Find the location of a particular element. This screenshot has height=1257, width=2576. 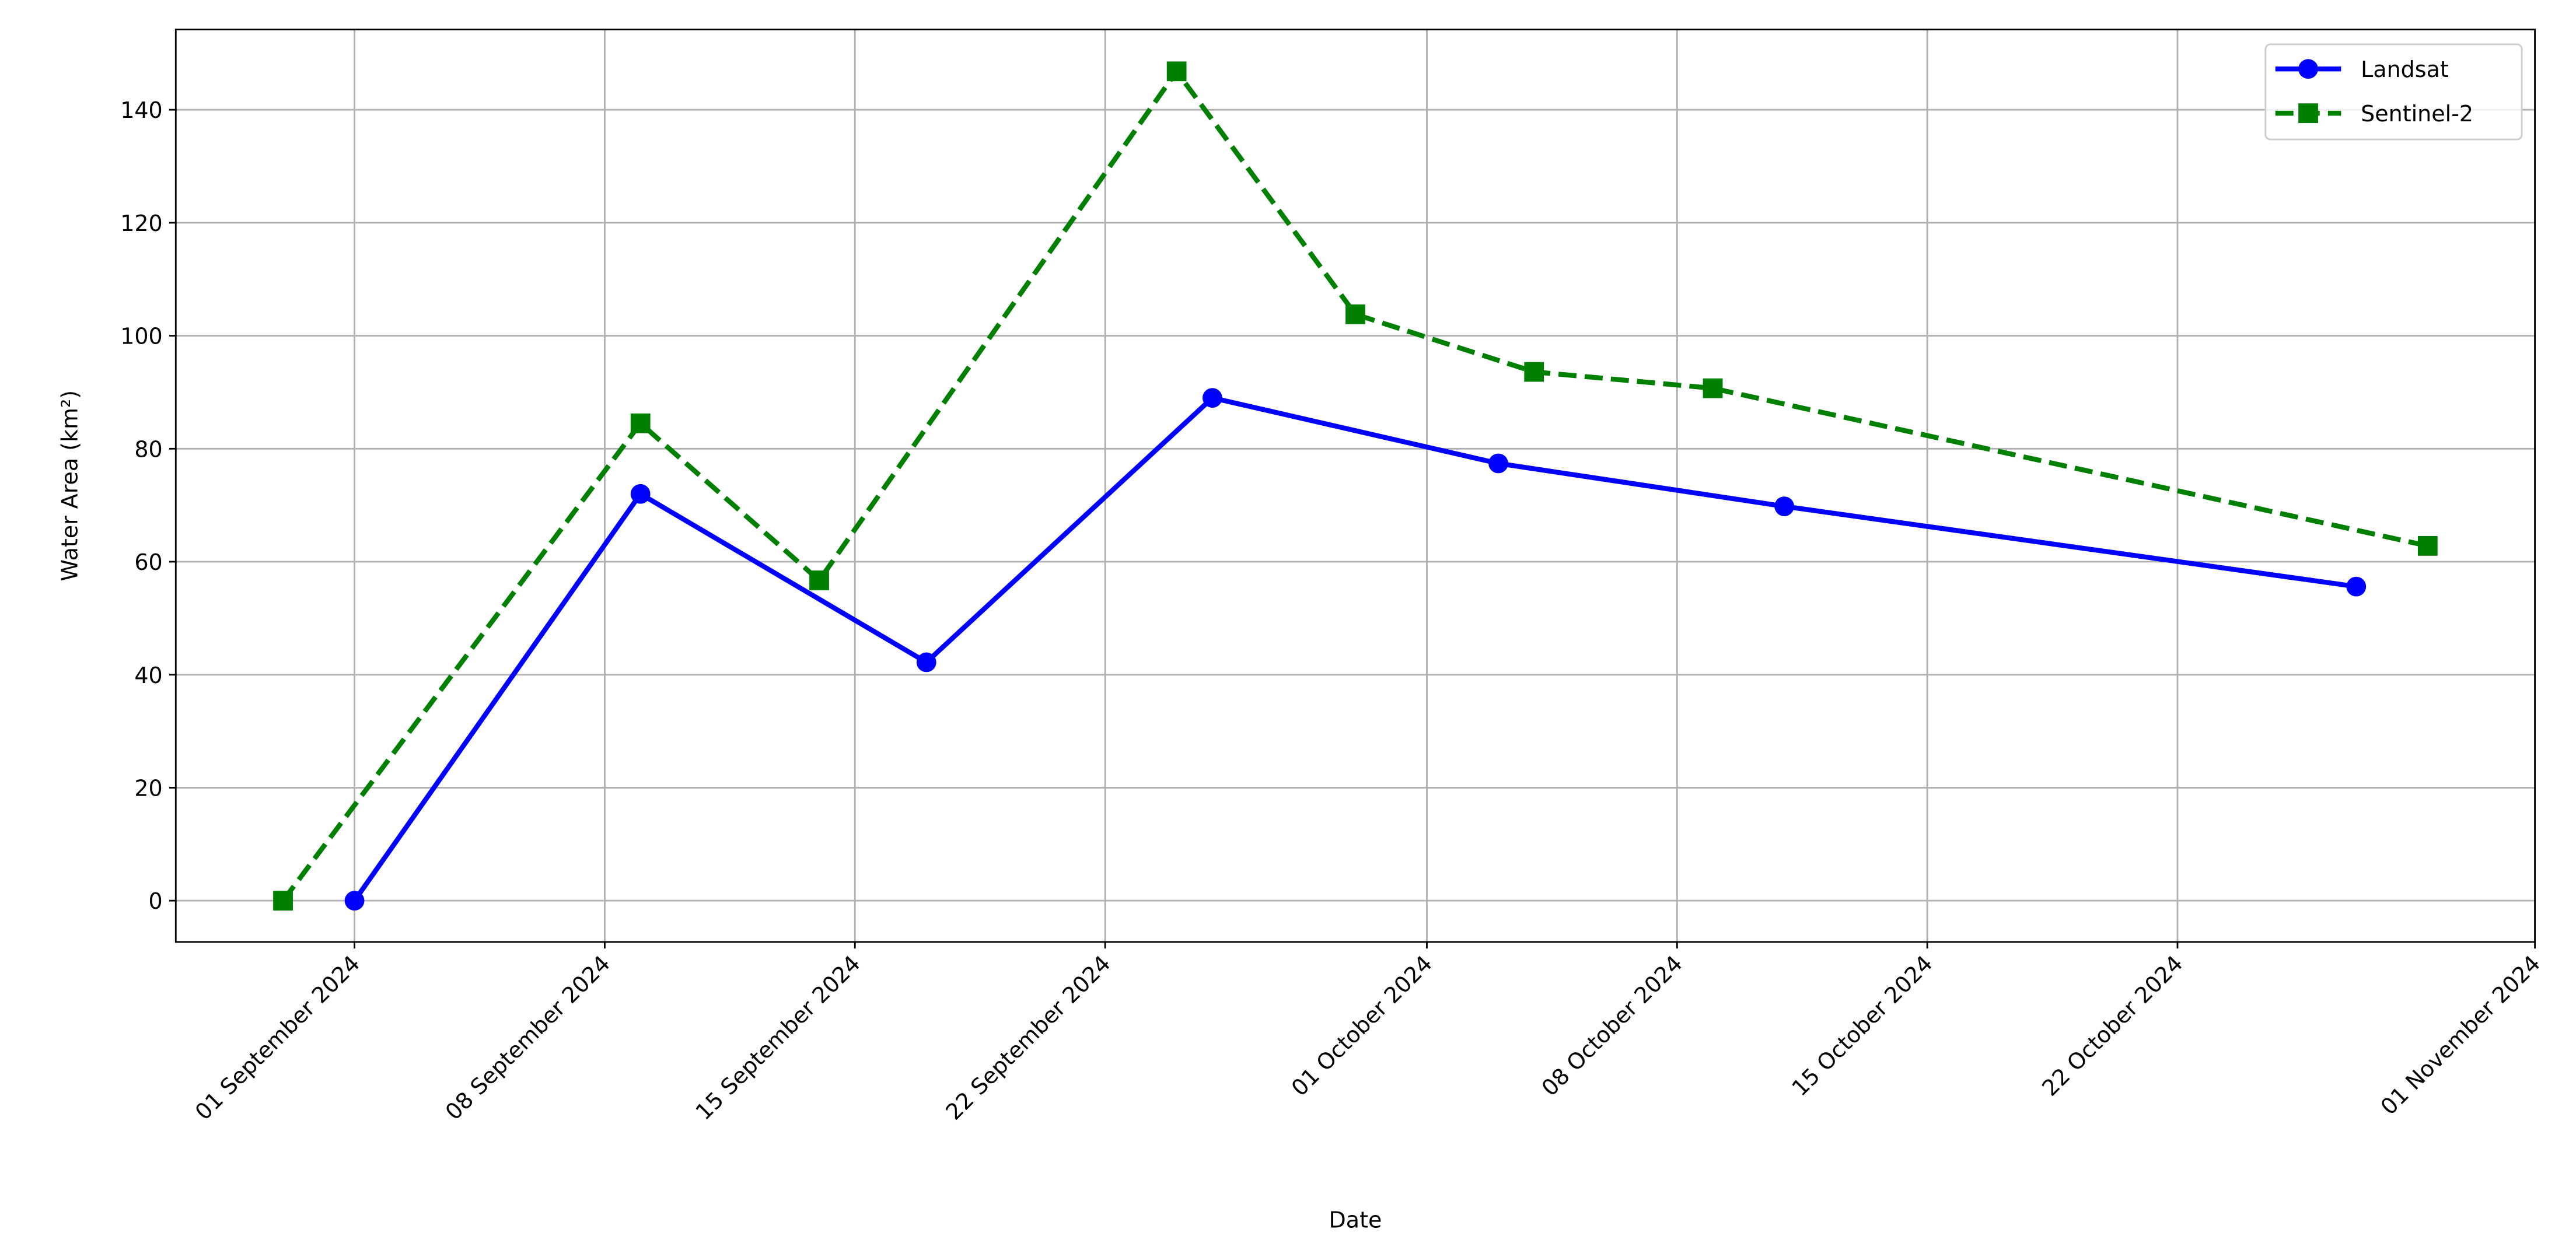

legend: Landsat Sentinel-2 is located at coordinates (2393, 92).